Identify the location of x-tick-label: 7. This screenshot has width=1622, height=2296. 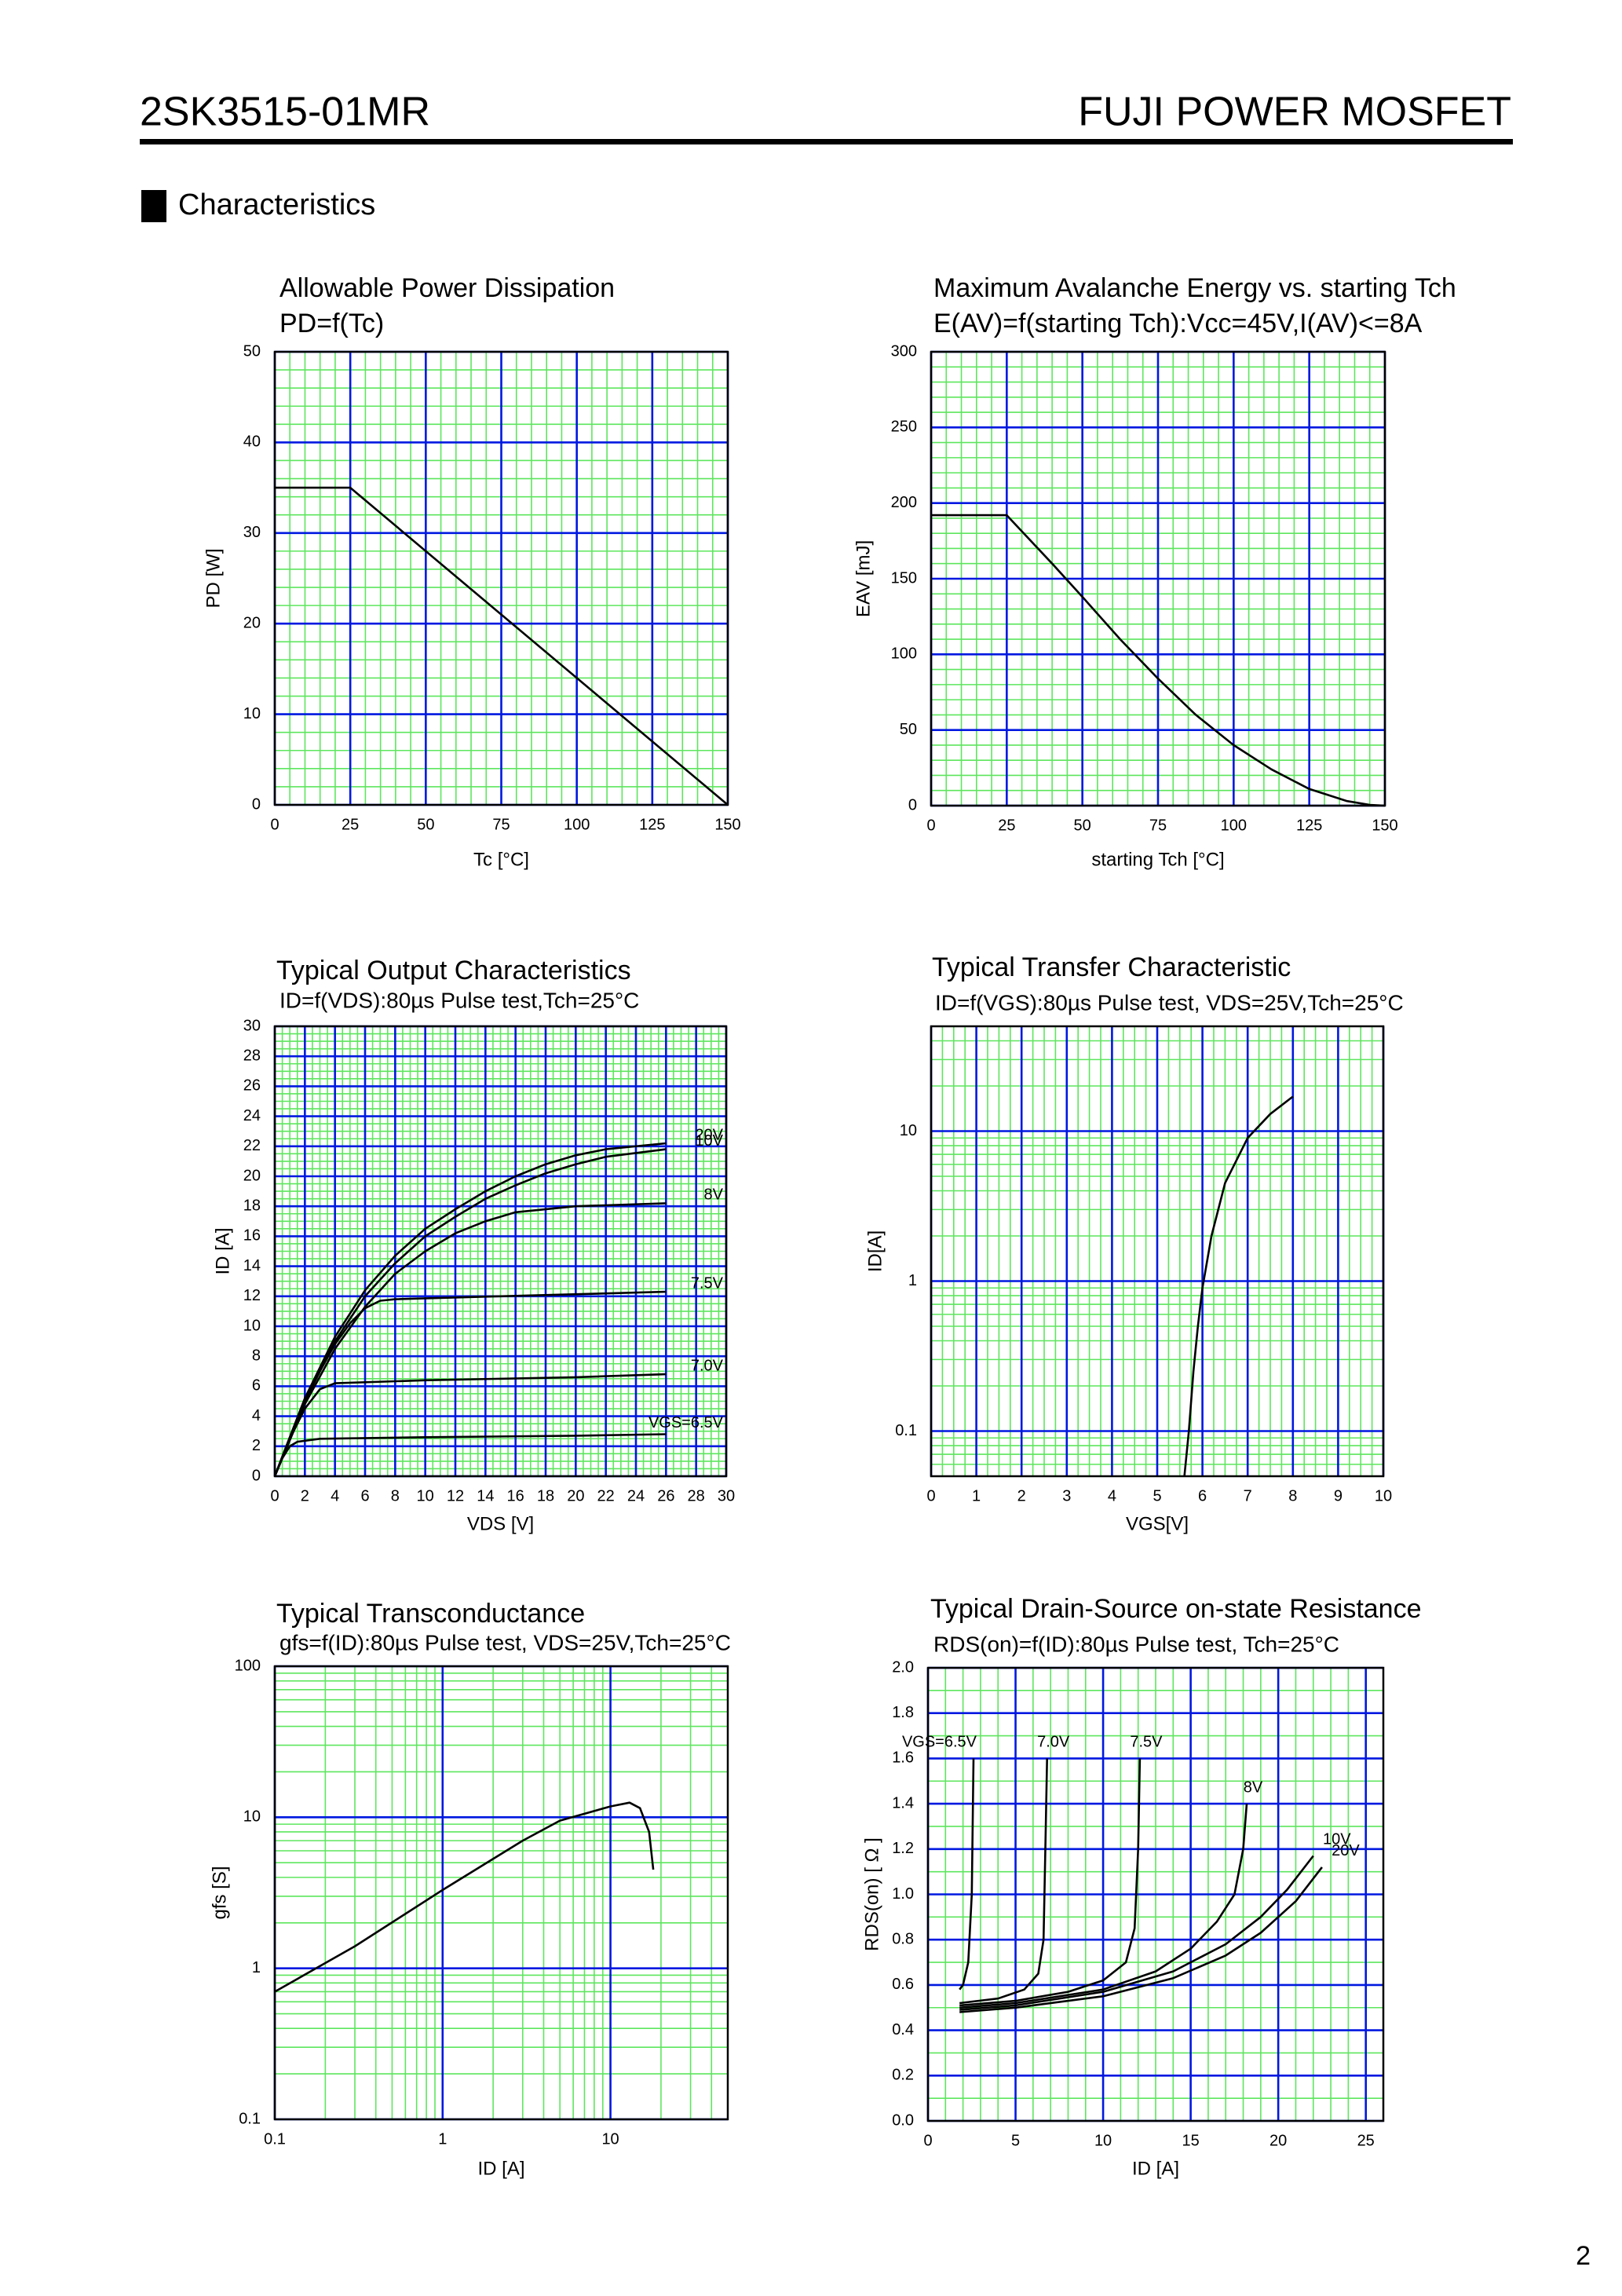
(1248, 1496).